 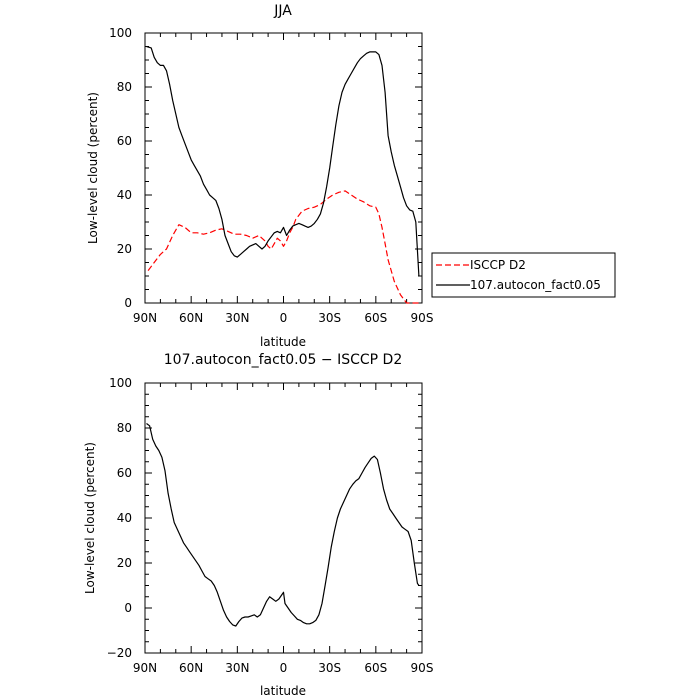 What do you see at coordinates (282, 11) in the screenshot?
I see `chart-title-top: JJA` at bounding box center [282, 11].